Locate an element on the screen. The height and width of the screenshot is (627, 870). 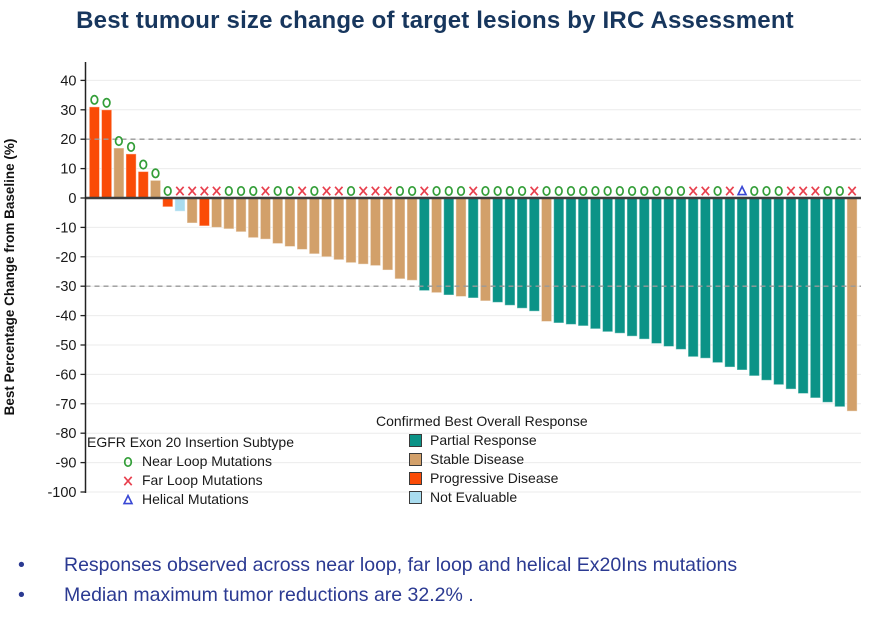
y-tick-label: -90 is located at coordinates (66, 464).